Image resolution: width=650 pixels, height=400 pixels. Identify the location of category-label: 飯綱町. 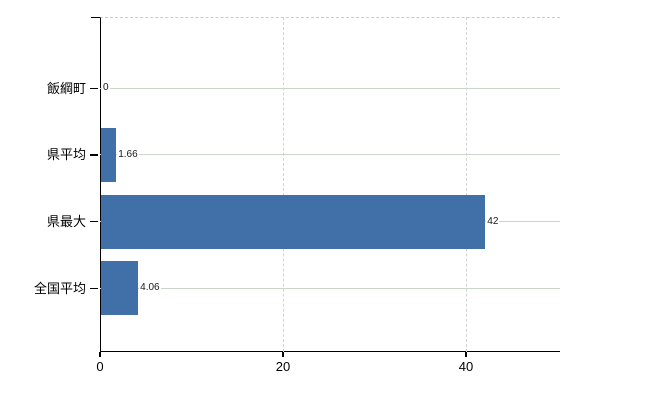
(66, 88).